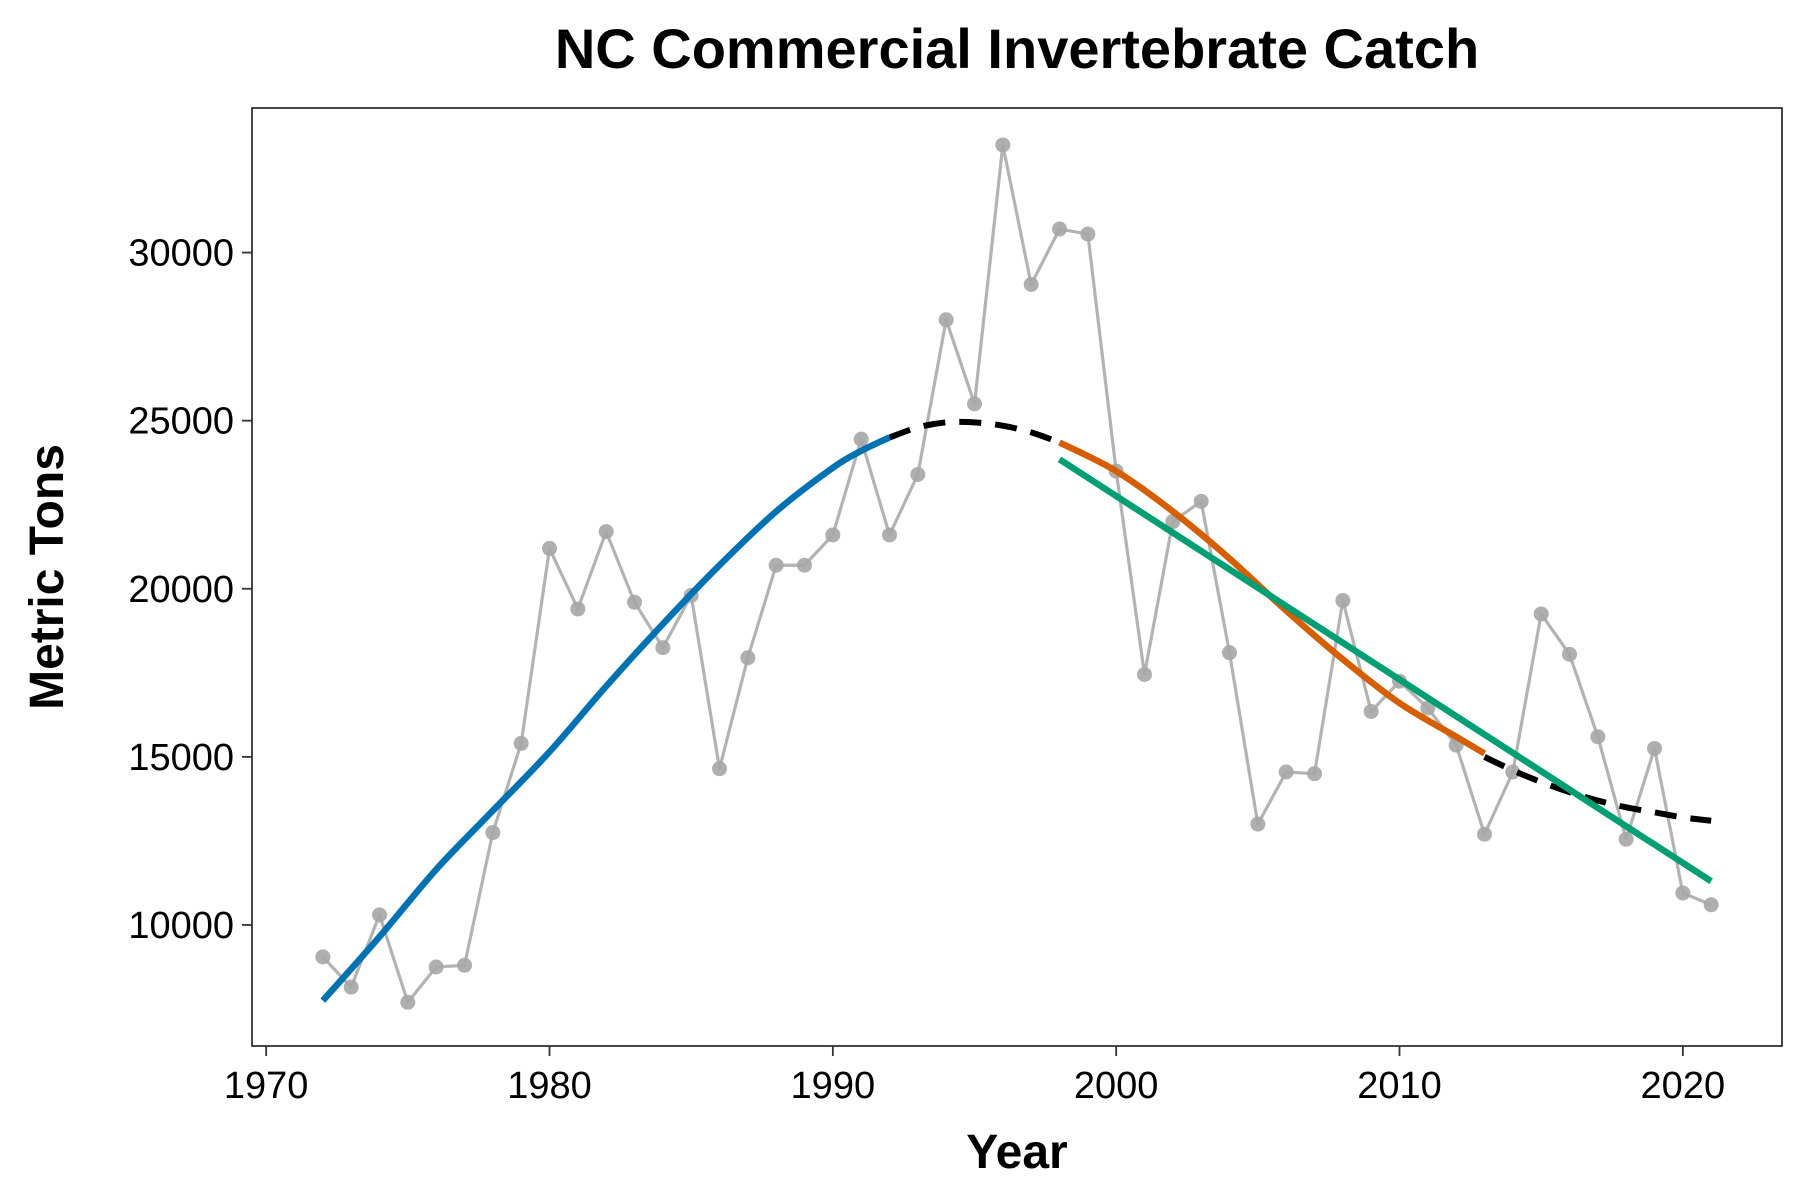  Describe the element at coordinates (1258, 824) in the screenshot. I see `observed-point-2005` at that location.